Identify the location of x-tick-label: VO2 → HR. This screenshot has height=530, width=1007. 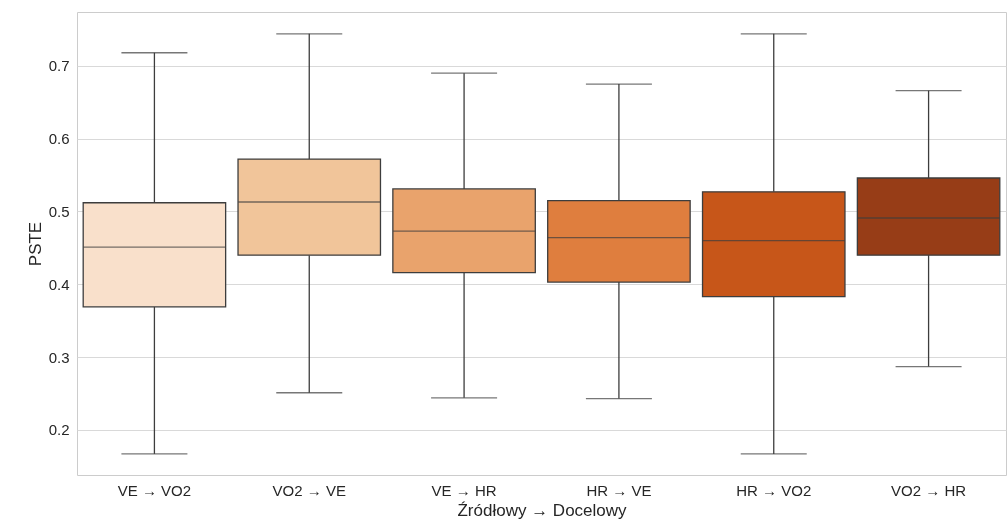
(929, 490).